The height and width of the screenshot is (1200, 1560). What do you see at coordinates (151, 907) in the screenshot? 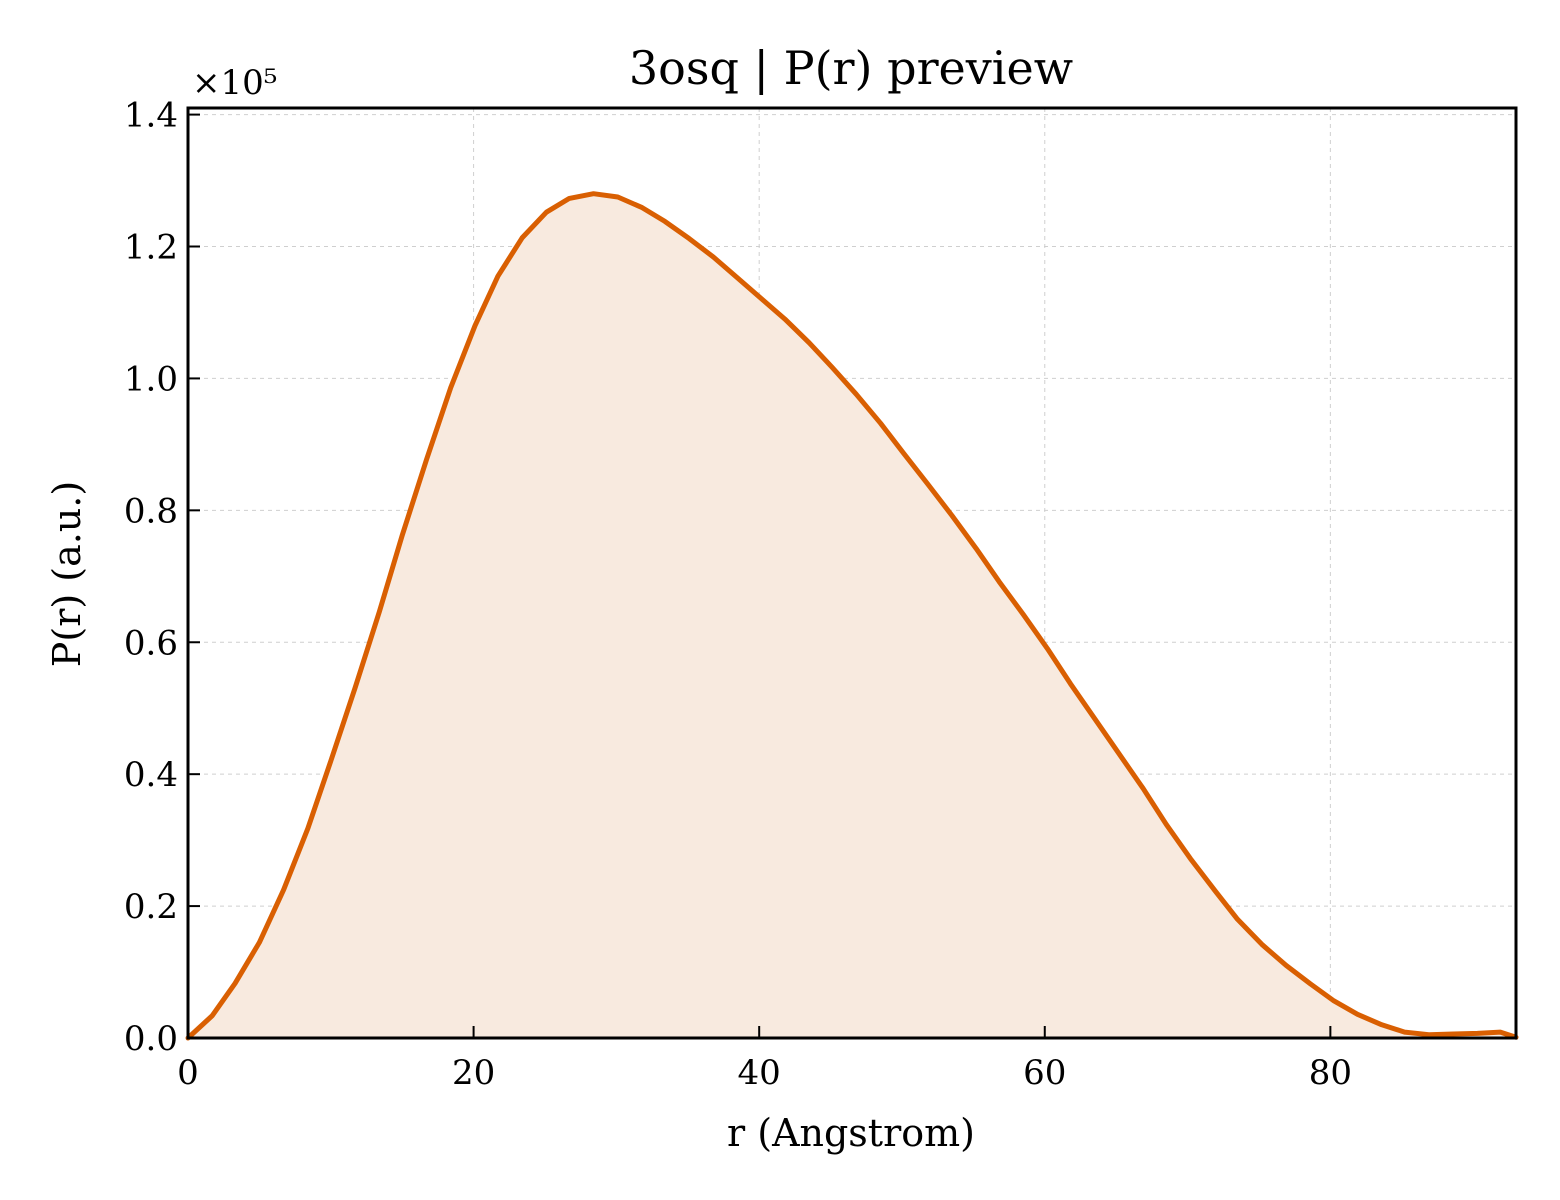
I see `y-tick-label: 0.2` at bounding box center [151, 907].